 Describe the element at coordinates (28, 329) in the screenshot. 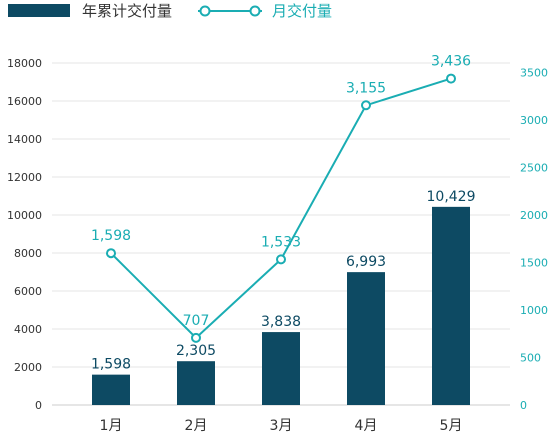

I see `left-tick-label: 4000` at that location.